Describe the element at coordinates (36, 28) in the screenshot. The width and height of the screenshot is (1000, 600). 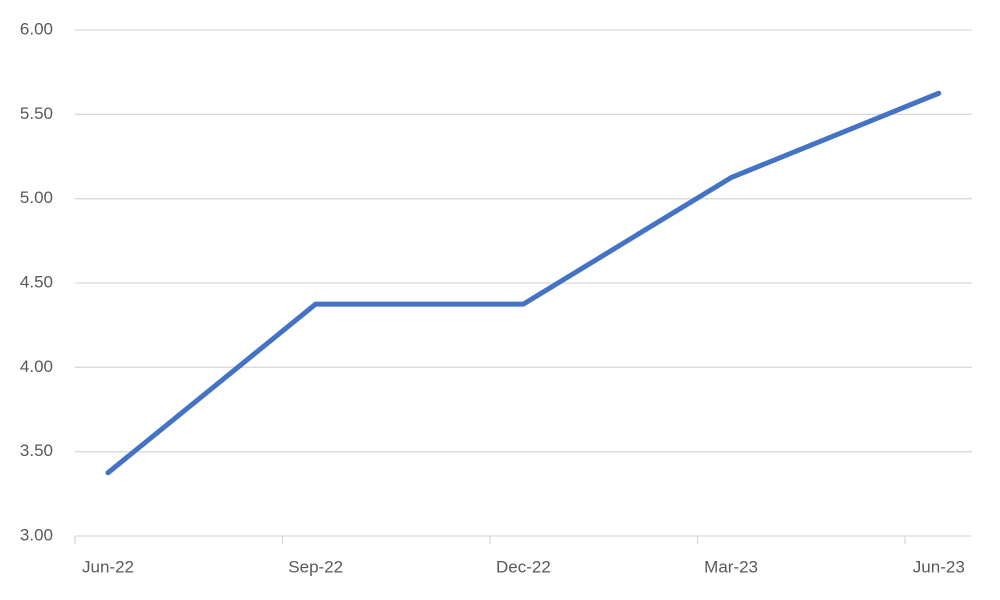
I see `y-tick-label: 6.00` at that location.